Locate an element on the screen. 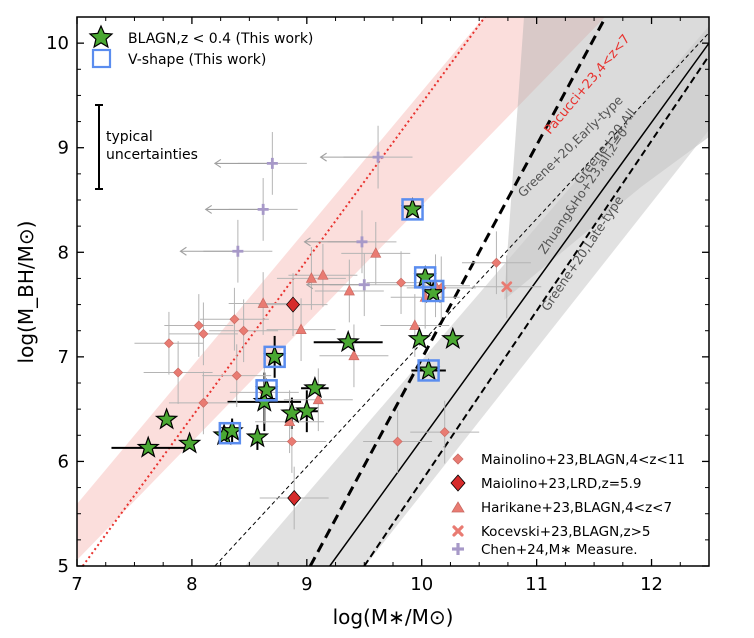  x-tick-label: 9 is located at coordinates (306, 584).